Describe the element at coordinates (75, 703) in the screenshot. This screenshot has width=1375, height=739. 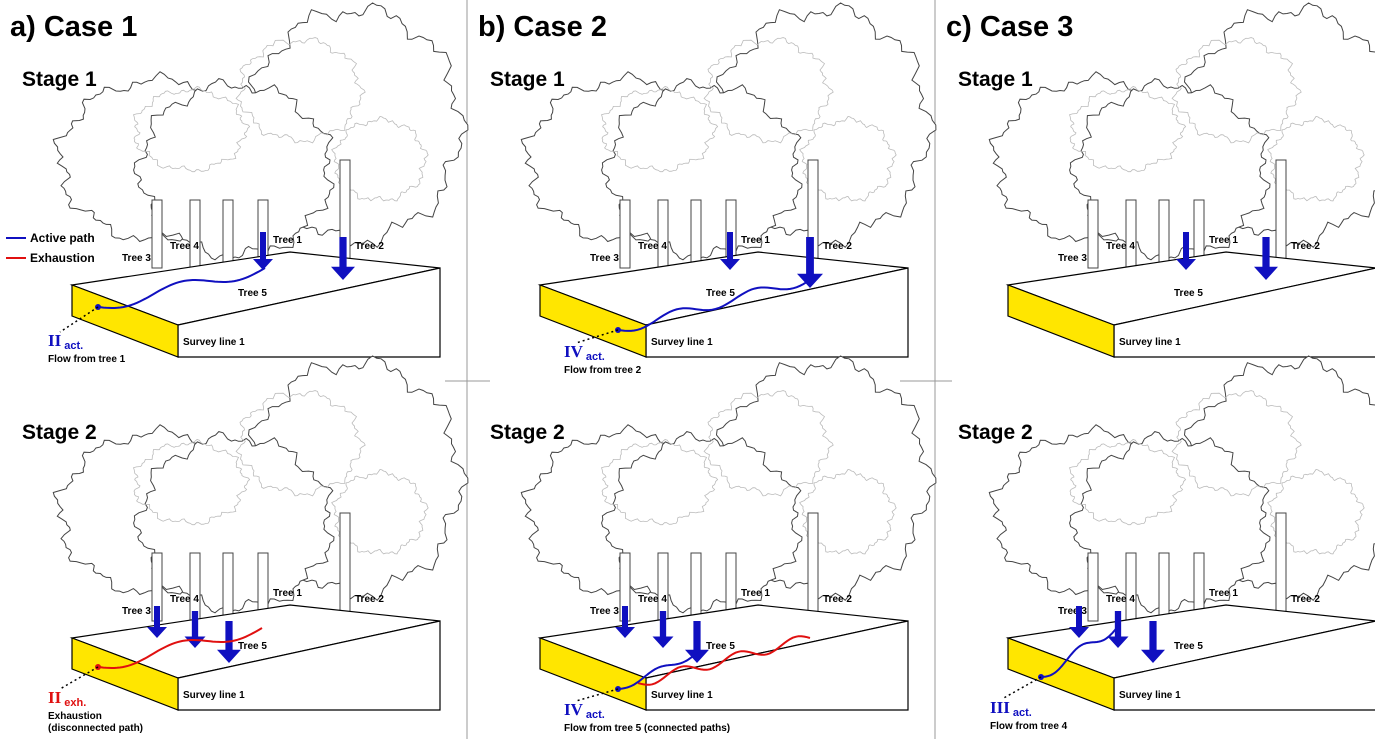
I see `label-sub: exh.` at that location.